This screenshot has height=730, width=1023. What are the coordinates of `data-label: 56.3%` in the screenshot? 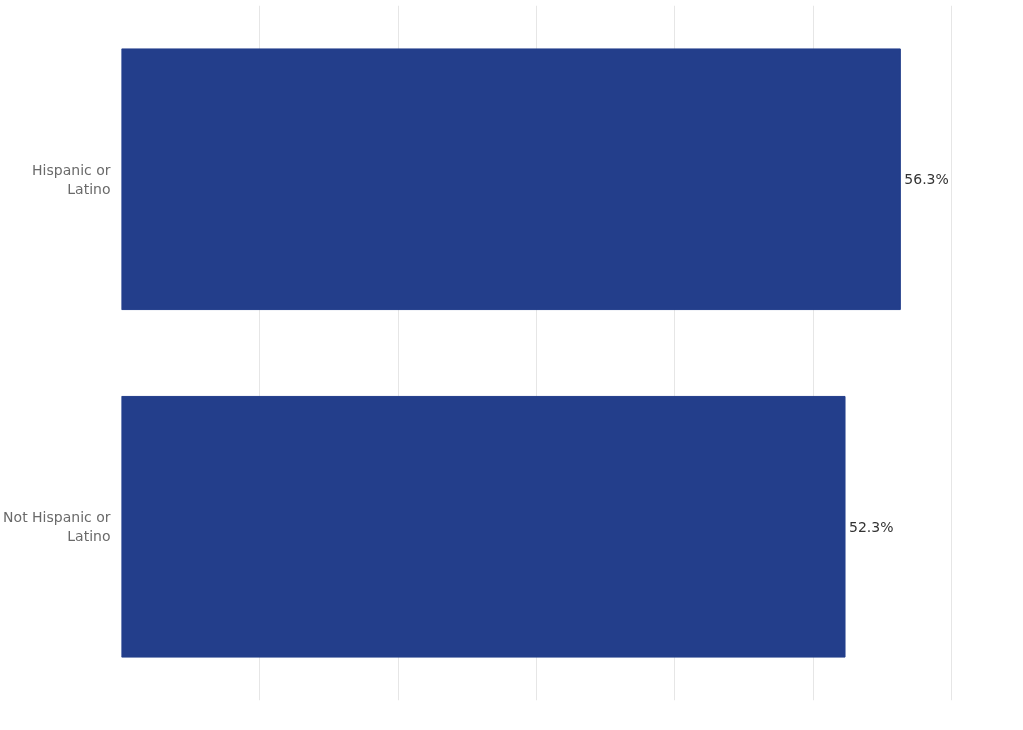 It's located at (926, 179).